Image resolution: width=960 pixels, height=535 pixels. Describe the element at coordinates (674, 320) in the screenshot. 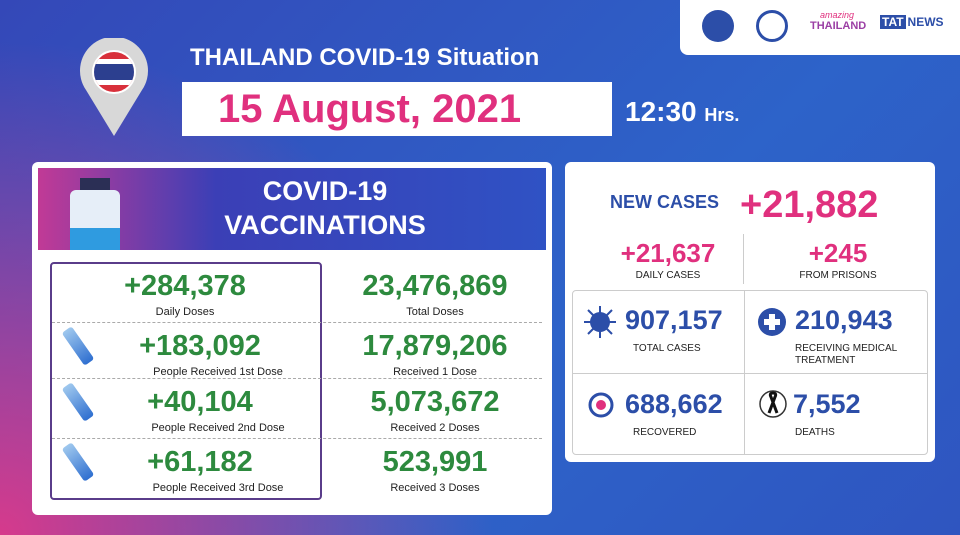

I see `stat-value: 907,157` at that location.